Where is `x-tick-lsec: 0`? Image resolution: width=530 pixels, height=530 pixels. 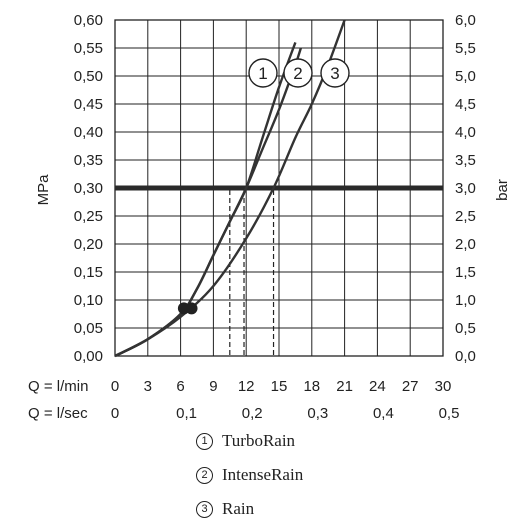
x-tick-lsec: 0 is located at coordinates (115, 413).